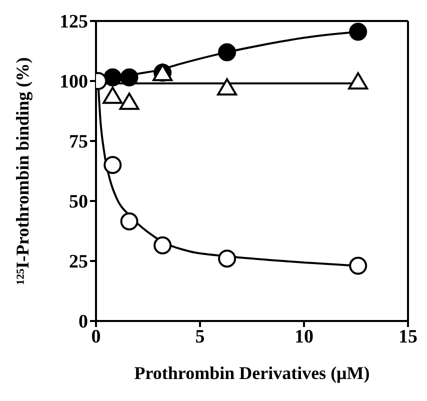 Image resolution: width=427 pixels, height=401 pixels. What do you see at coordinates (200, 337) in the screenshot?
I see `x-tick-label: 5` at bounding box center [200, 337].